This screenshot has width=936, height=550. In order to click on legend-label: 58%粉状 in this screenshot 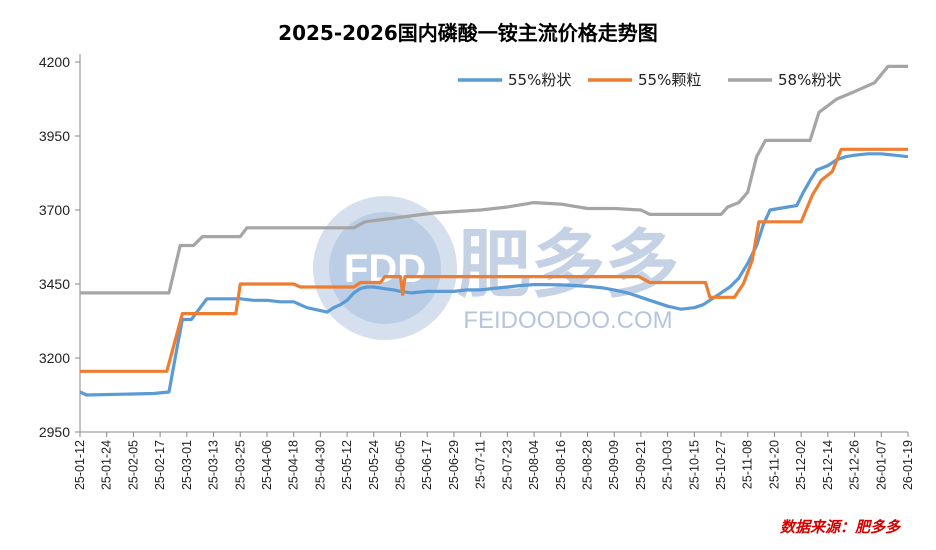, I will do `click(809, 80)`.